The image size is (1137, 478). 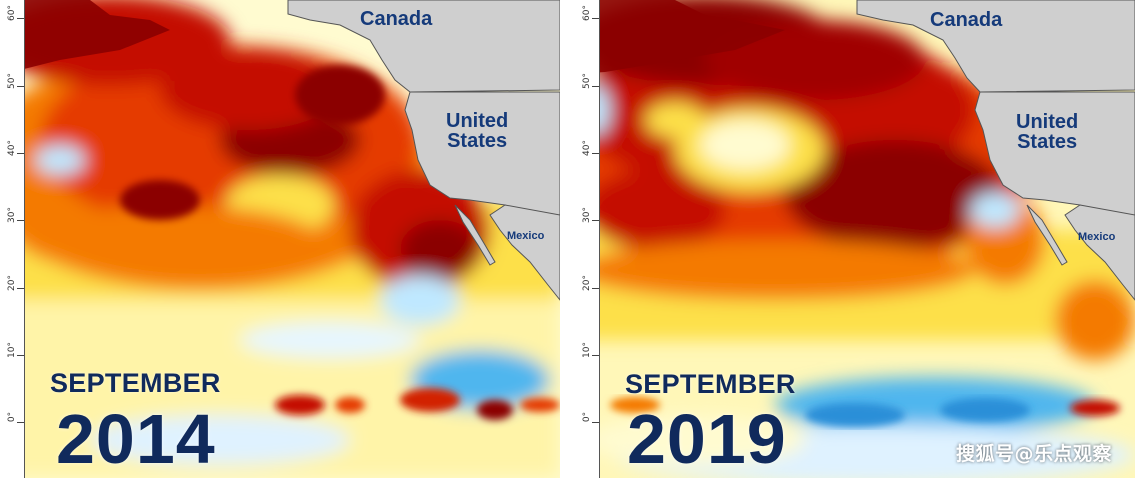 I want to click on year-label: 2019, so click(x=707, y=439).